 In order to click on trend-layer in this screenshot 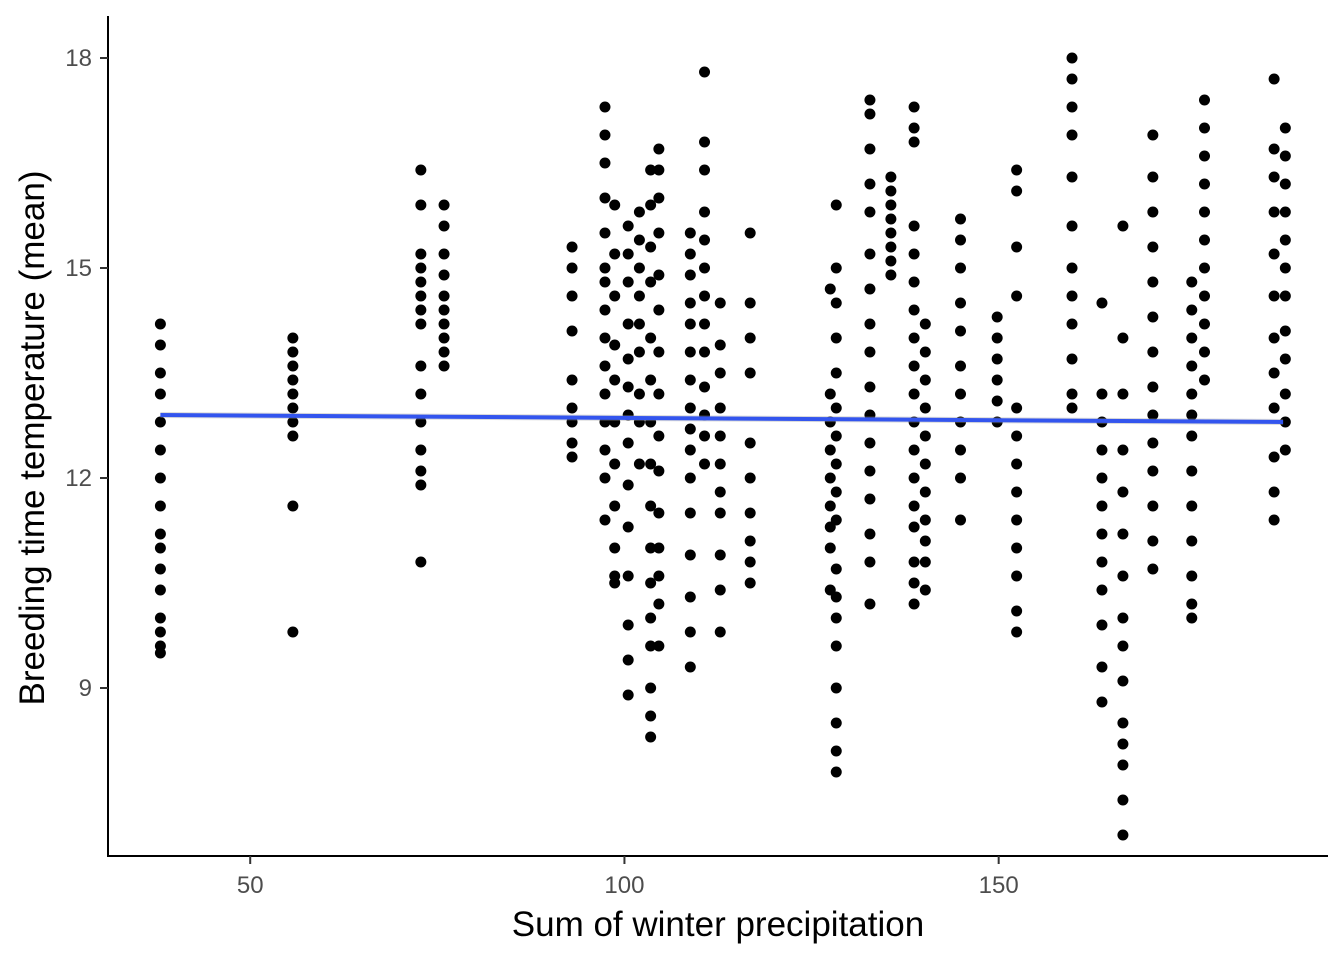, I will do `click(722, 418)`.